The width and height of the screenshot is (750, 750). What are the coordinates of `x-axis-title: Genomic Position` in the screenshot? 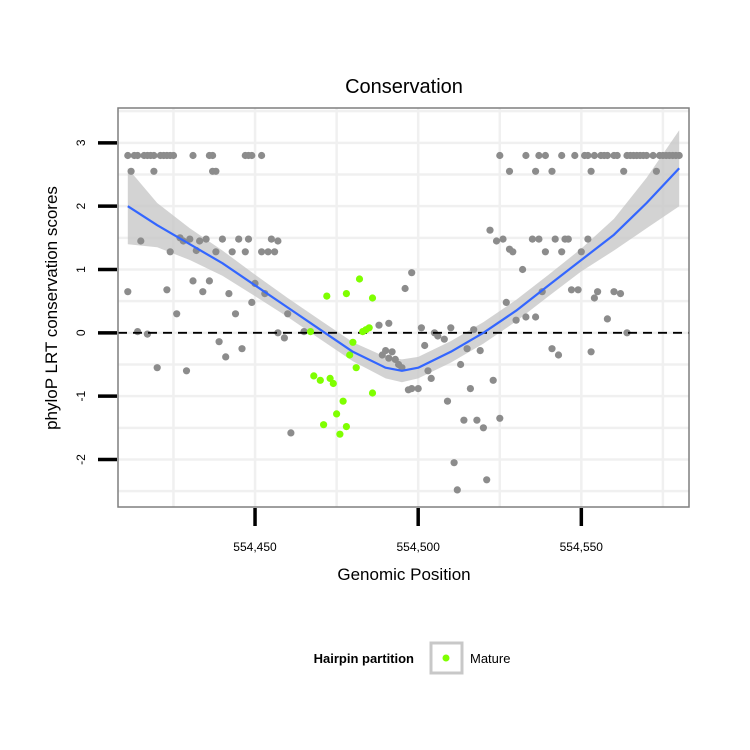 It's located at (403, 574).